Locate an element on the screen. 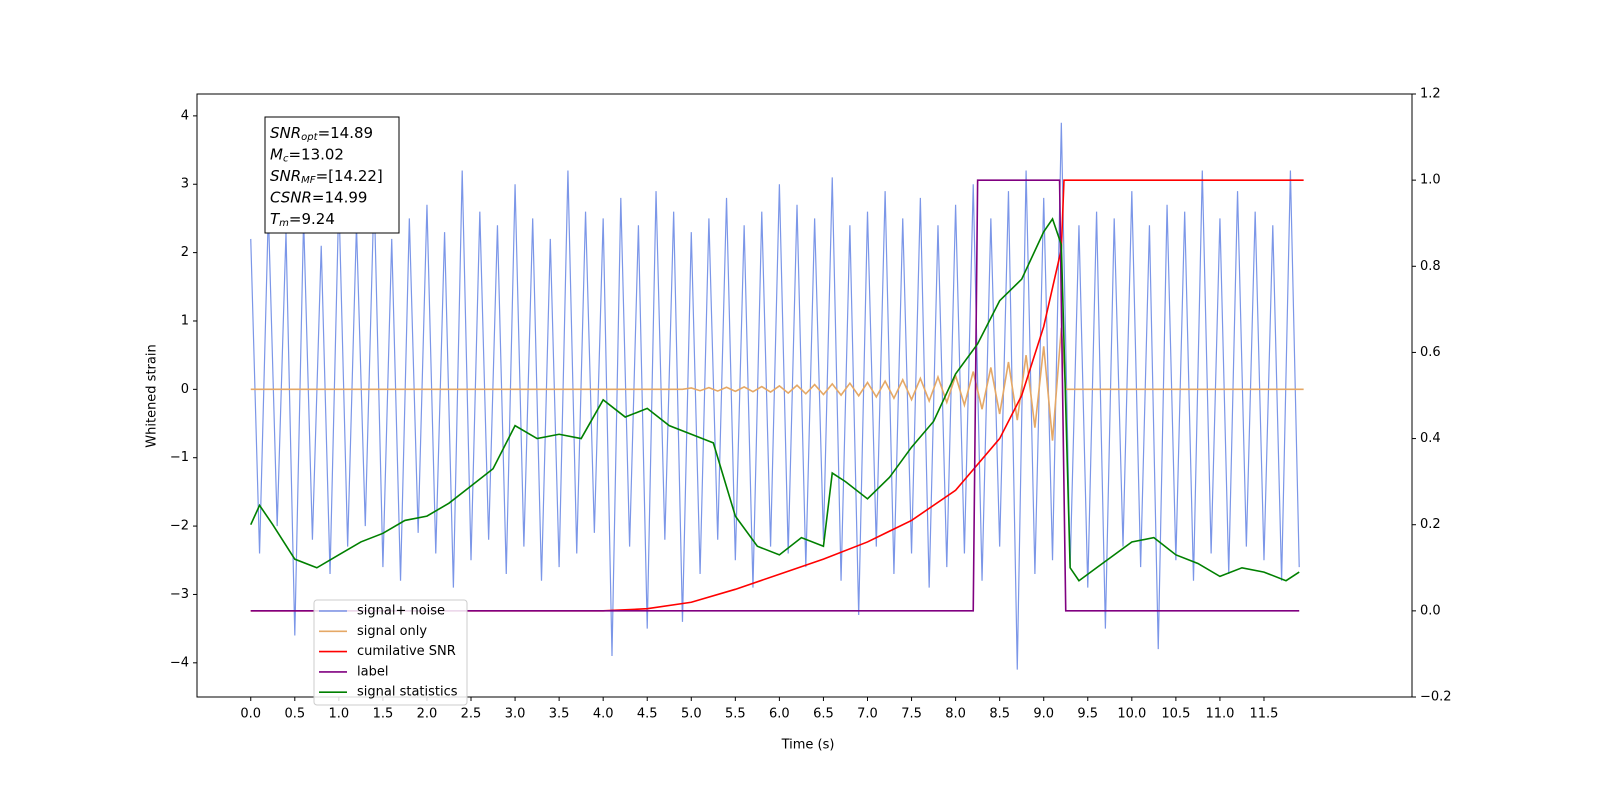  annotation-value: =14.89 is located at coordinates (346, 133).